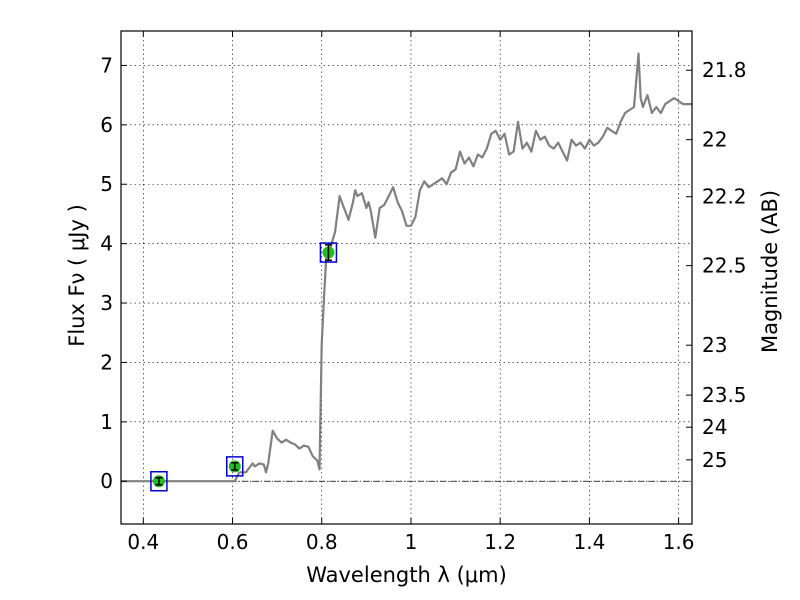  Describe the element at coordinates (724, 70) in the screenshot. I see `right-tick-label: 21.8` at that location.